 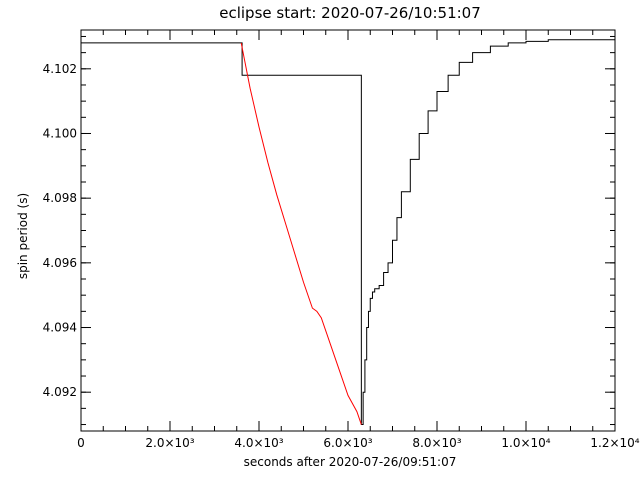 I want to click on y-tick-label: 4.098, so click(x=60, y=198).